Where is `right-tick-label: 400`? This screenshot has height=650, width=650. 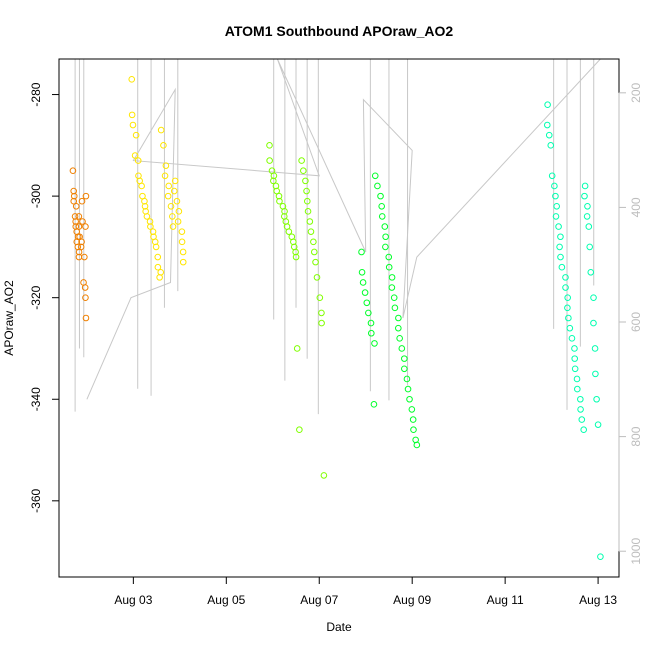 right-tick-label: 400 is located at coordinates (636, 207).